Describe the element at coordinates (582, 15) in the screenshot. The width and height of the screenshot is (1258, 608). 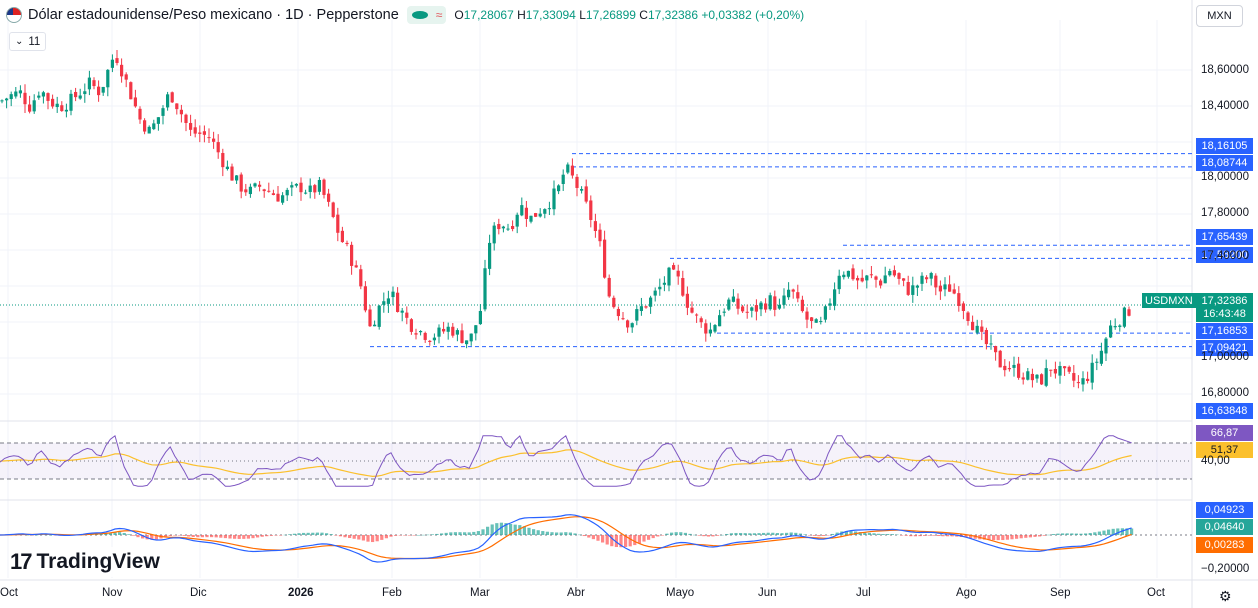
I see `low-label: L` at that location.